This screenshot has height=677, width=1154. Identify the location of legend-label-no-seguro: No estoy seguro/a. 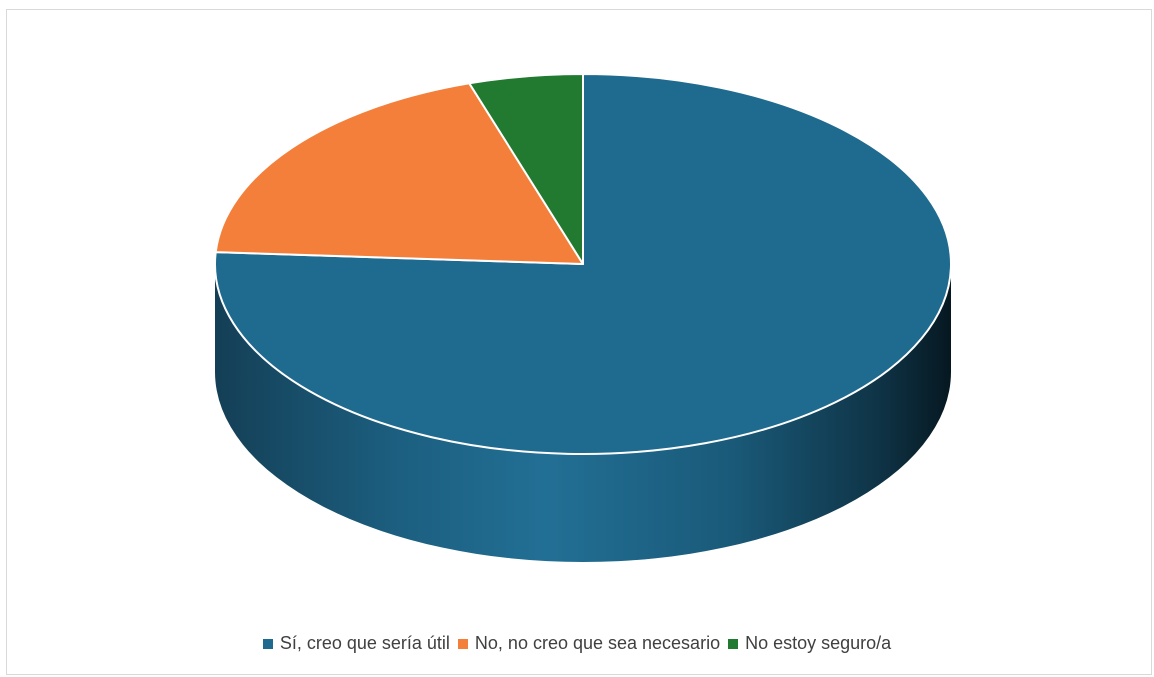
(818, 643).